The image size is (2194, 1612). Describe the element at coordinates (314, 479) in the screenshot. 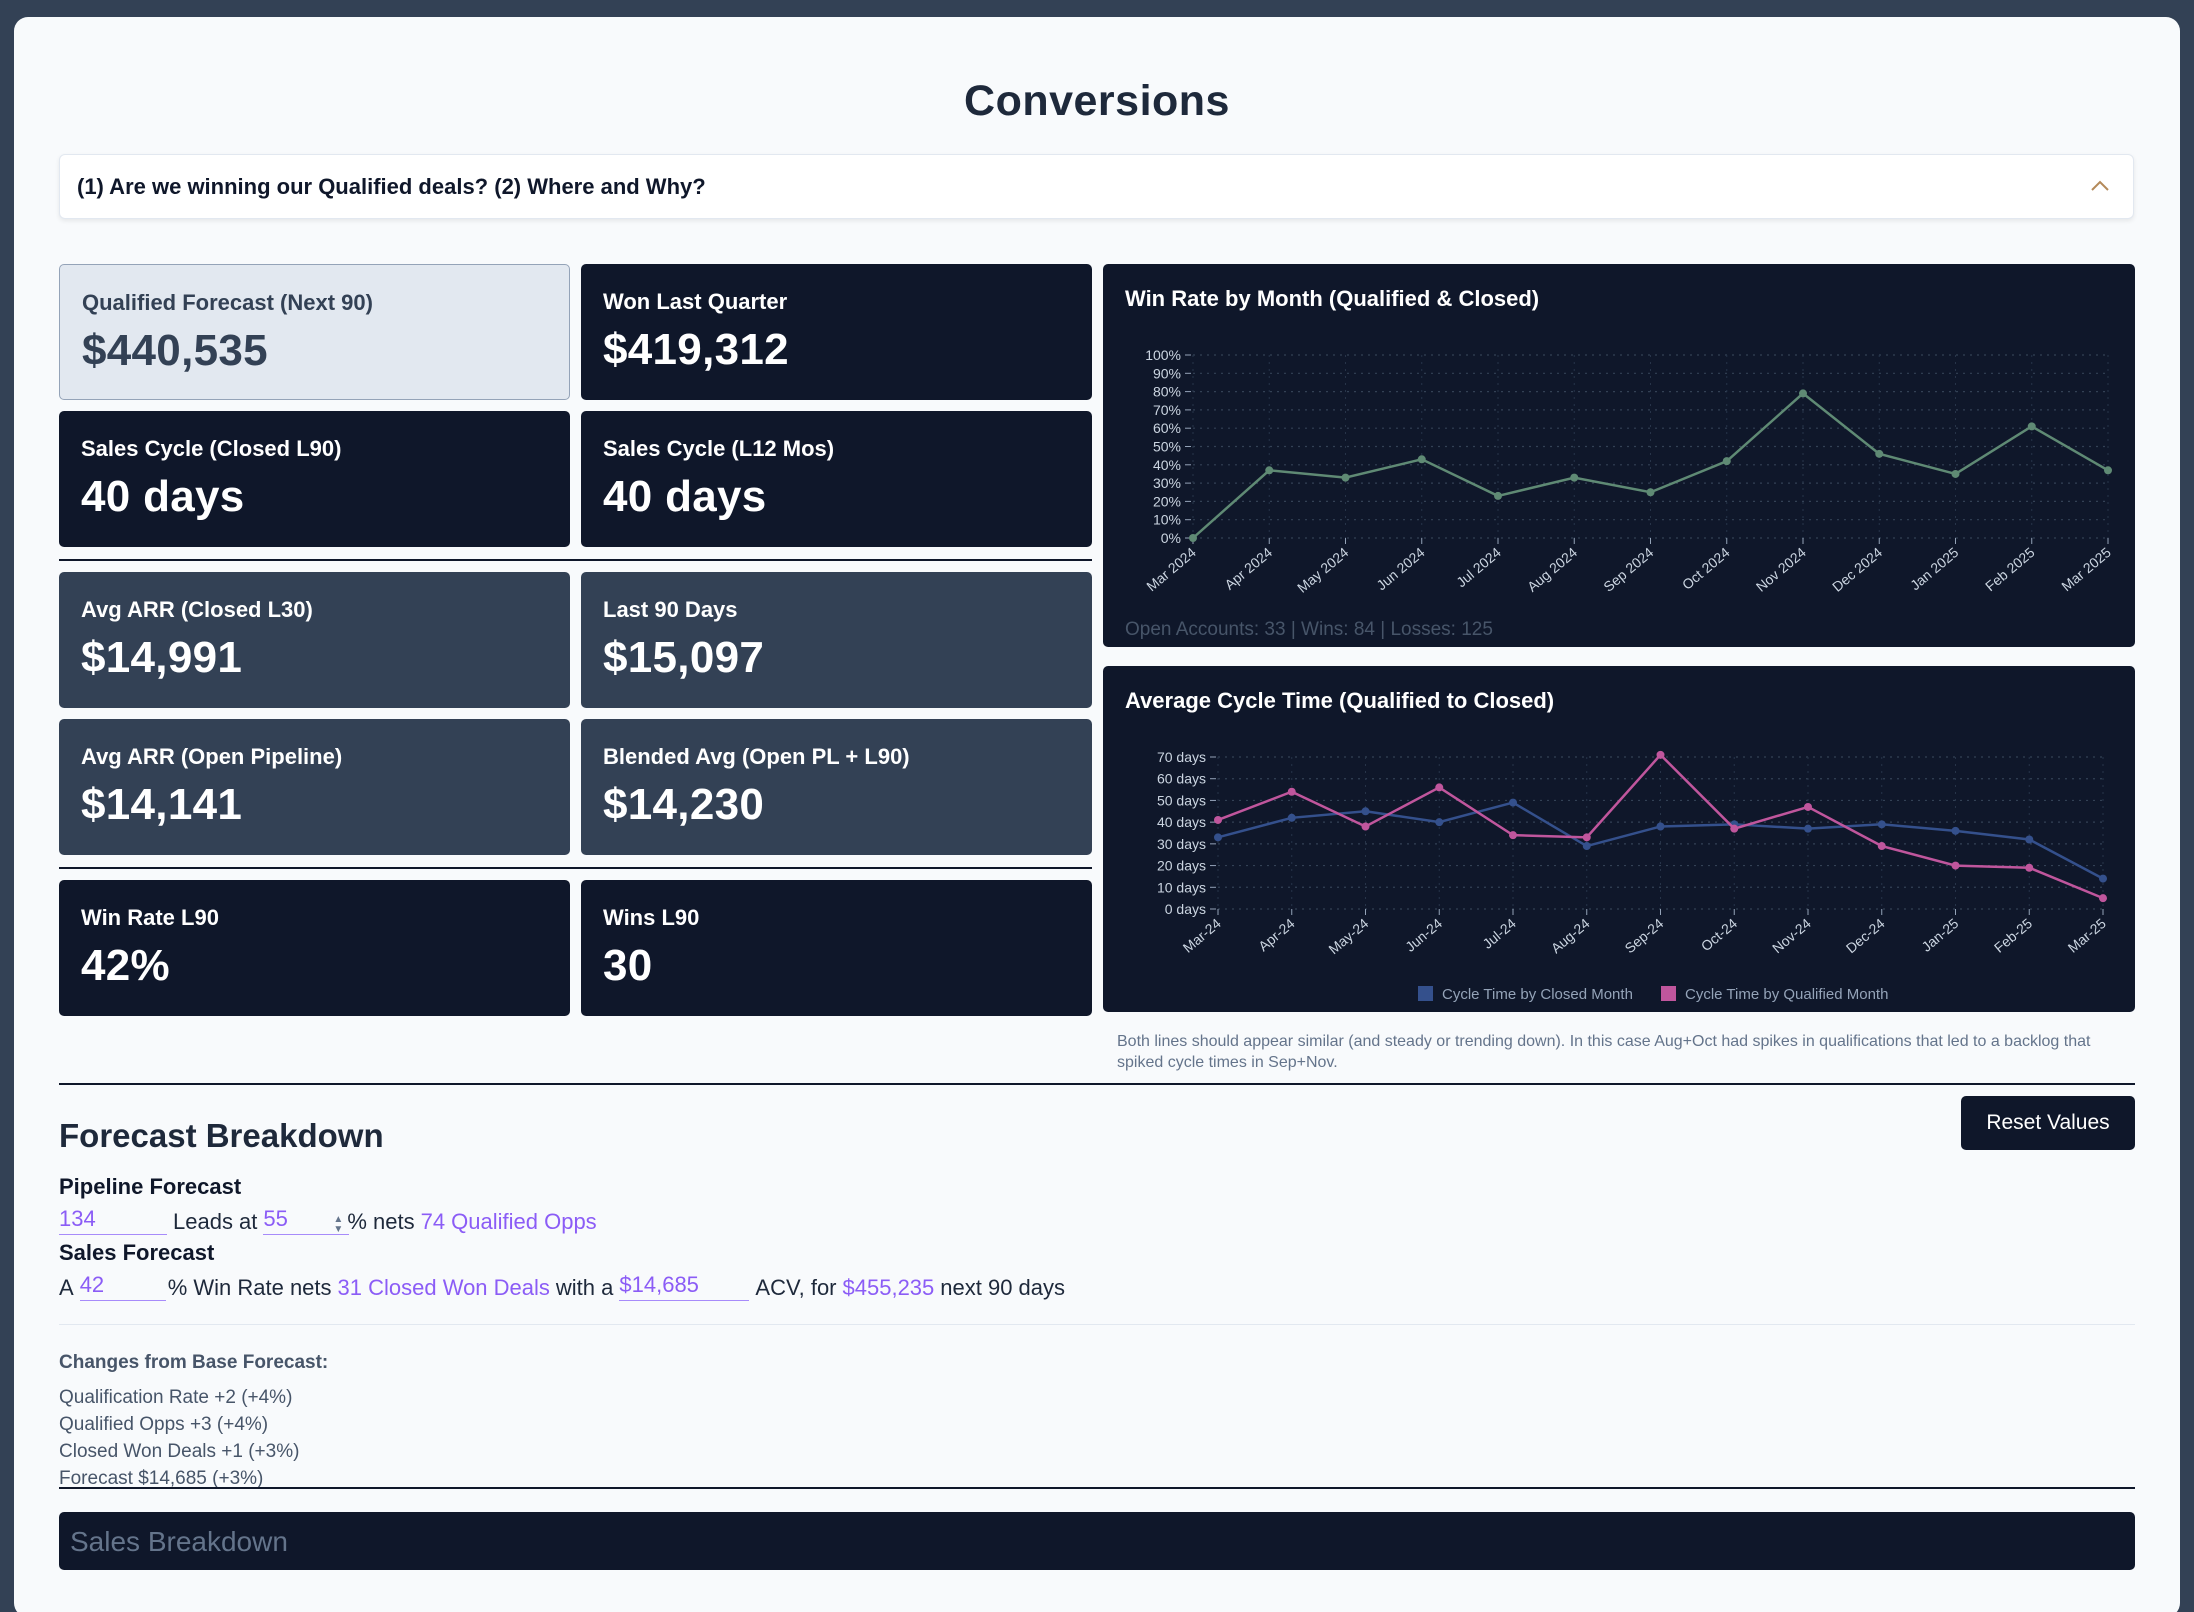

I see `kpi-sales-cycle-closed: Sales Cycle (Closed L90) 40 days` at that location.